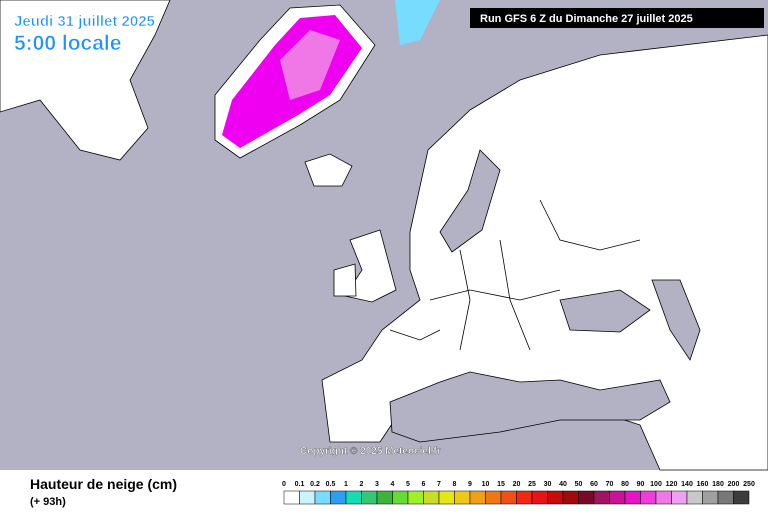 The image size is (768, 512). What do you see at coordinates (641, 484) in the screenshot?
I see `legend-label: 90` at bounding box center [641, 484].